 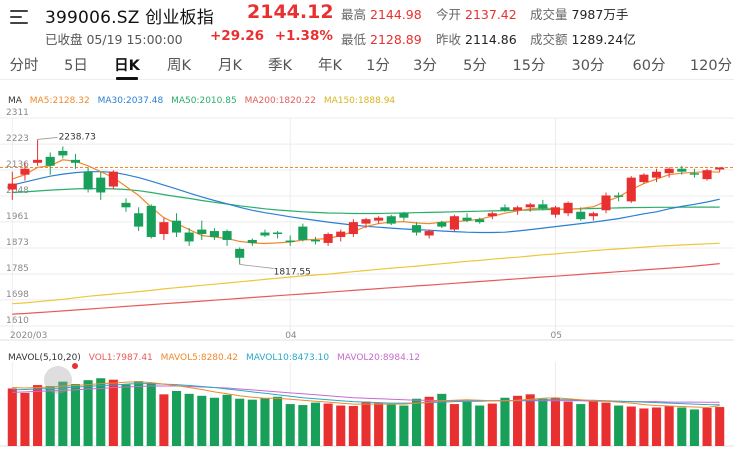 What do you see at coordinates (588, 66) in the screenshot?
I see `tab-30min: 30分` at bounding box center [588, 66].